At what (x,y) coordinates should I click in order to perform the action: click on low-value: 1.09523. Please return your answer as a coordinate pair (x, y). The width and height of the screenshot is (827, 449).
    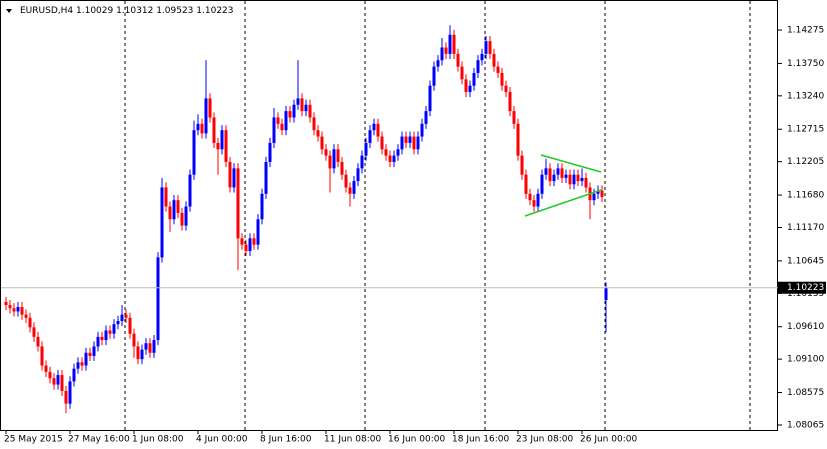
    Looking at the image, I should click on (175, 11).